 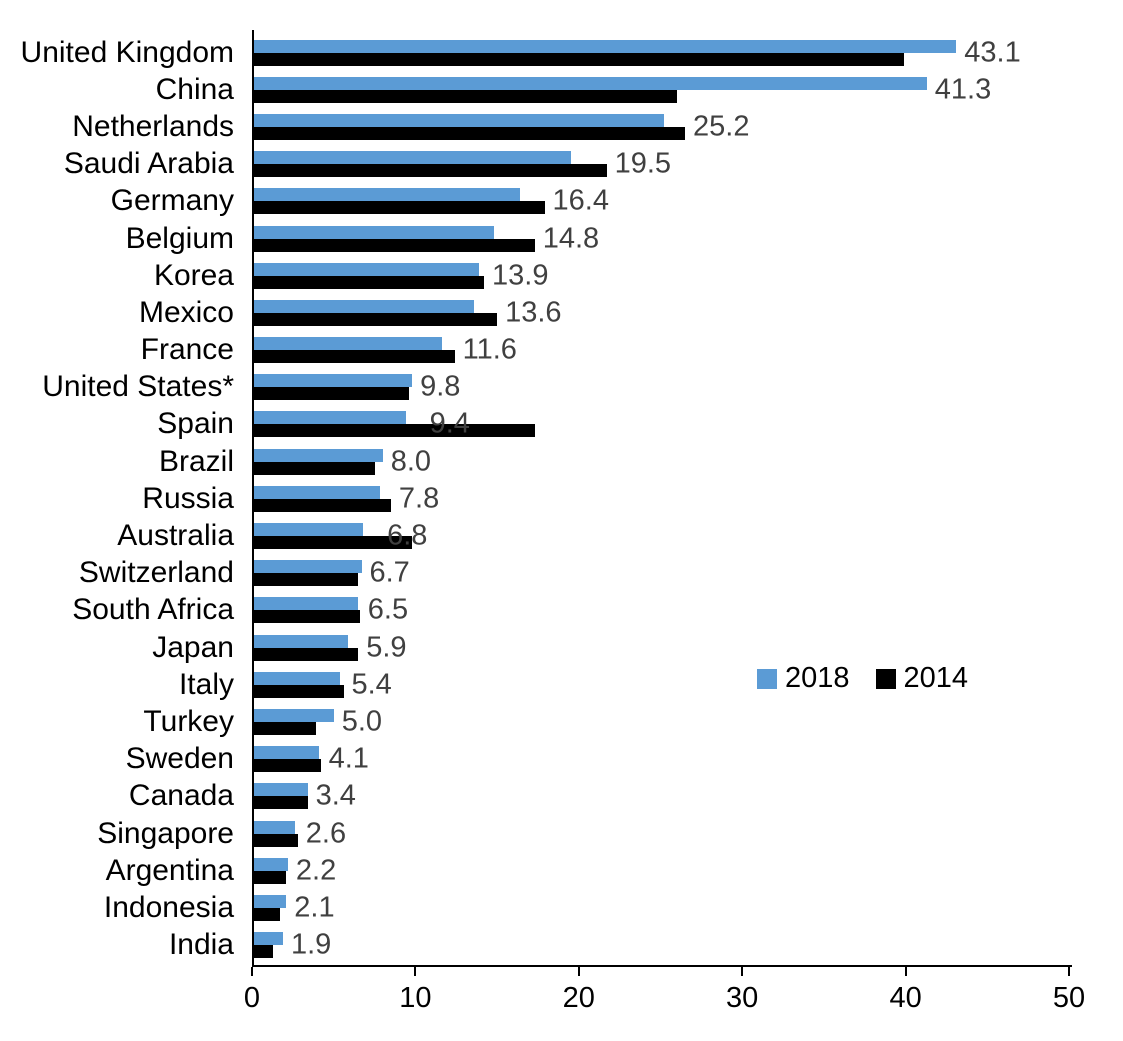 I want to click on chart-row: Sweden 4.1, so click(x=534, y=759).